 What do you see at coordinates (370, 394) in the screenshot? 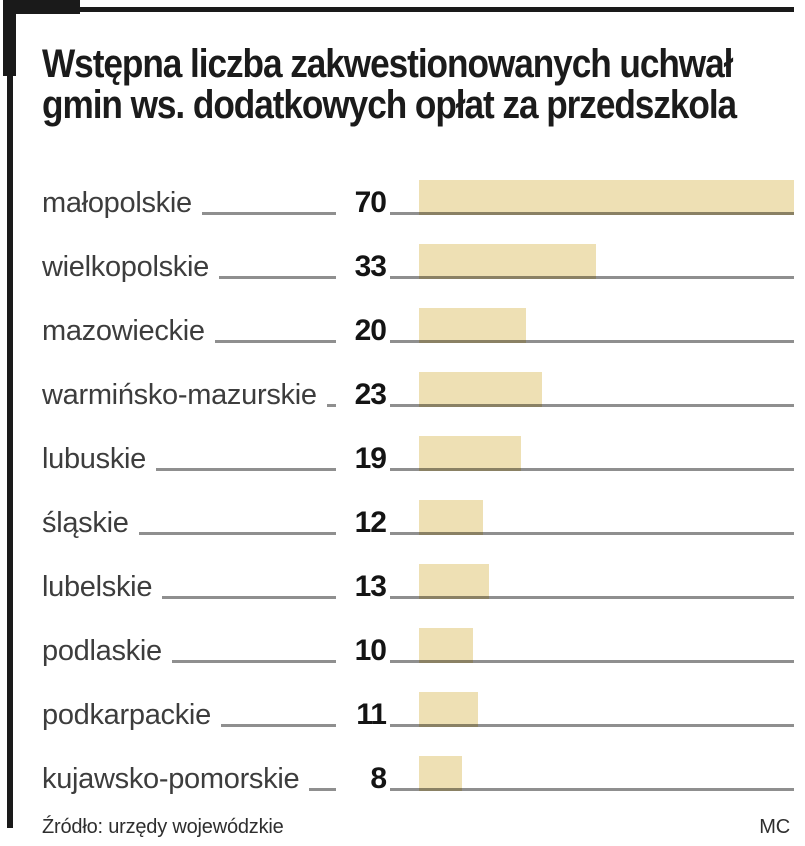
I see `value-label: 23` at bounding box center [370, 394].